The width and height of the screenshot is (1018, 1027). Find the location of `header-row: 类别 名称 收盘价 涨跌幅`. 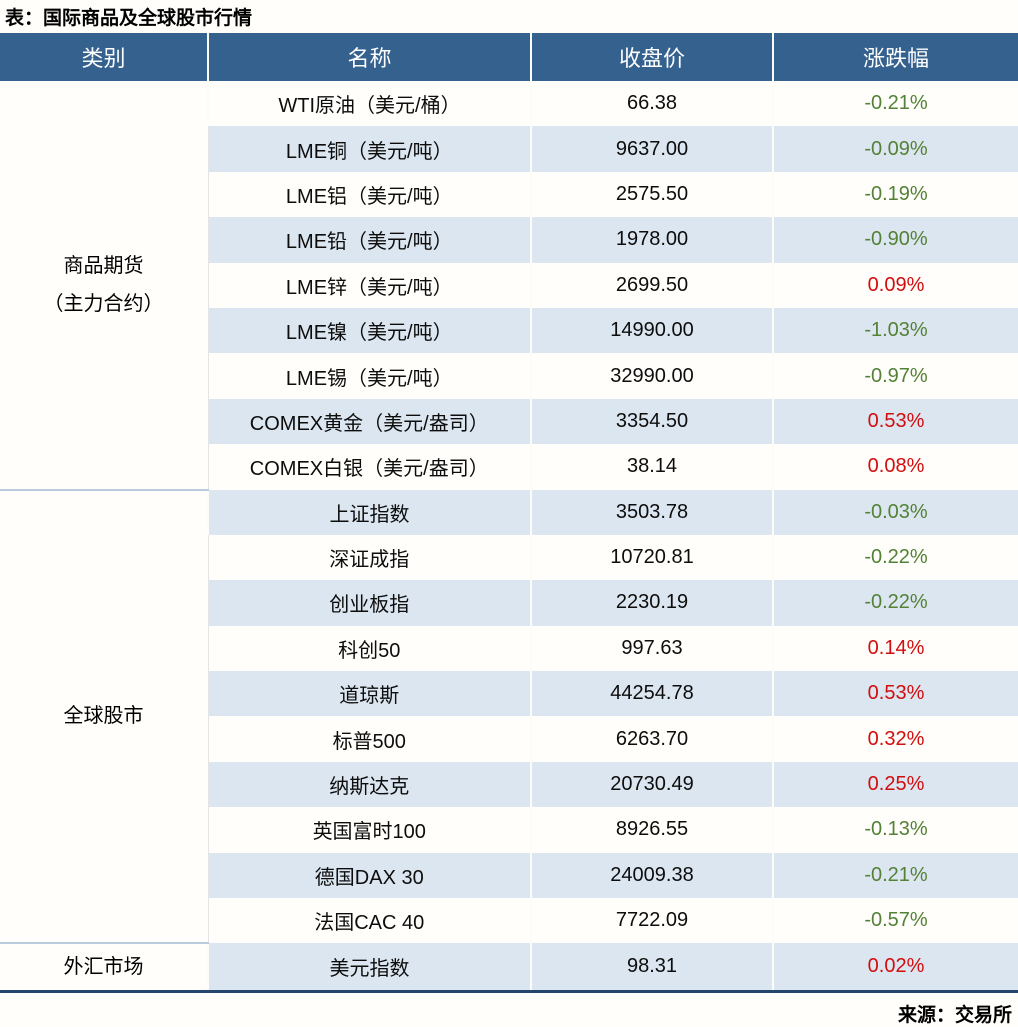

header-row: 类别 名称 收盘价 涨跌幅 is located at coordinates (509, 57).